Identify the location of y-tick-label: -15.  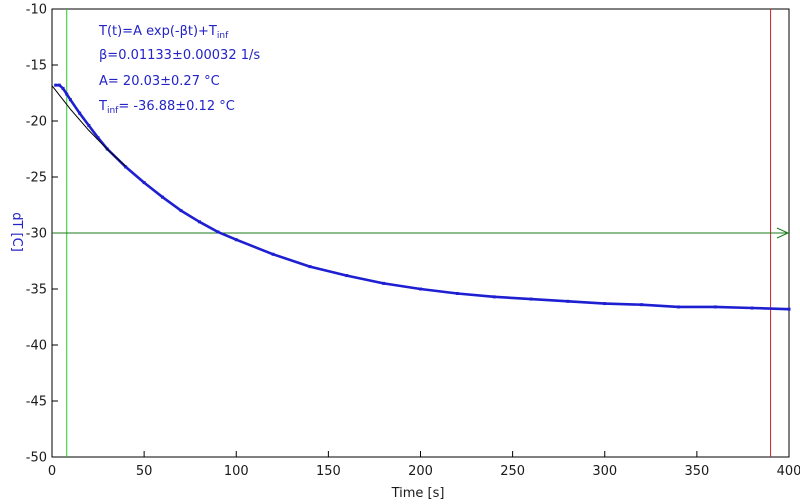
(36, 66).